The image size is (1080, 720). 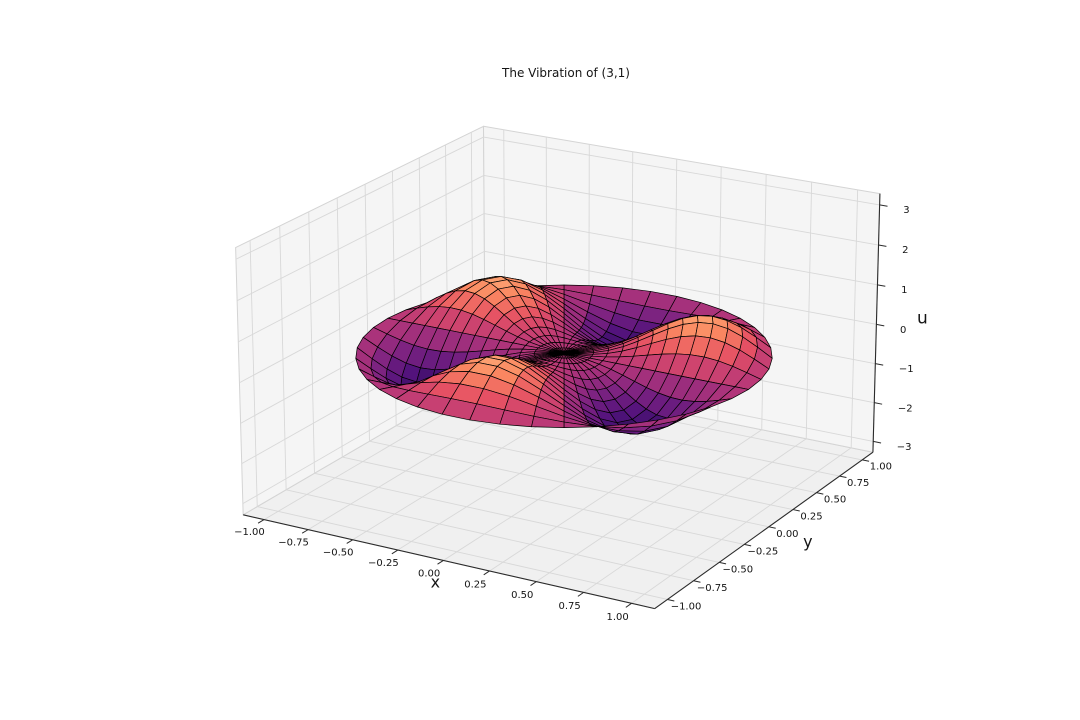 What do you see at coordinates (618, 617) in the screenshot?
I see `x-tick-label: 1.00` at bounding box center [618, 617].